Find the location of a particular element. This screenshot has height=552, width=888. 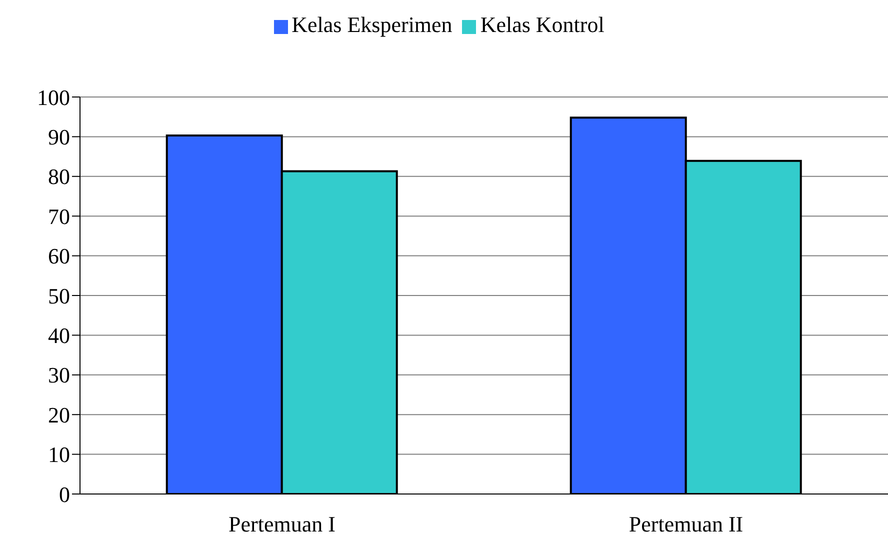

x-tick-label: Pertemuan II is located at coordinates (686, 524).